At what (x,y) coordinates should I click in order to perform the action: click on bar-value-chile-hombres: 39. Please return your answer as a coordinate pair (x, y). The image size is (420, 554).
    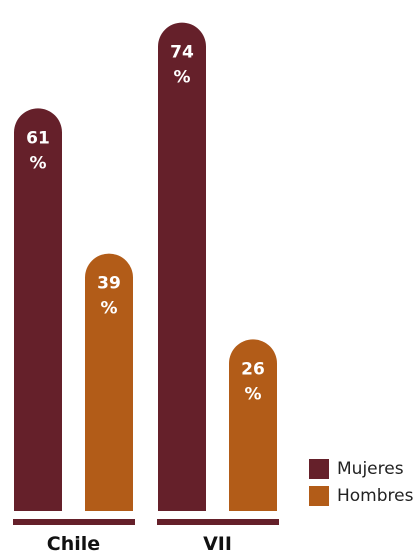
    Looking at the image, I should click on (109, 284).